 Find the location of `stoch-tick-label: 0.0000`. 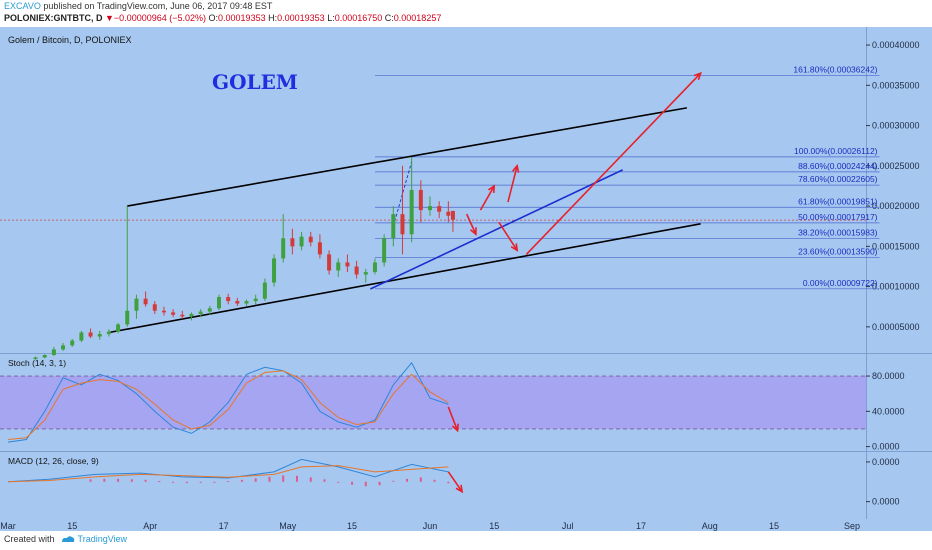

stoch-tick-label: 0.0000 is located at coordinates (886, 447).